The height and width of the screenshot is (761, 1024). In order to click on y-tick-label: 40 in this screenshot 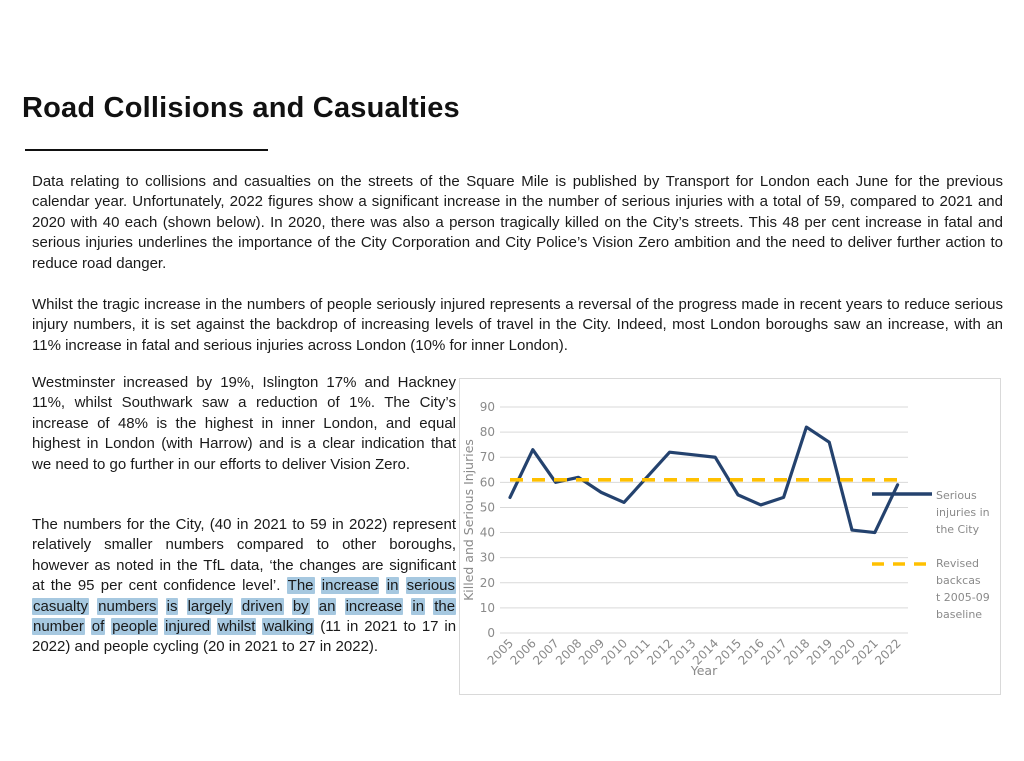, I will do `click(487, 533)`.